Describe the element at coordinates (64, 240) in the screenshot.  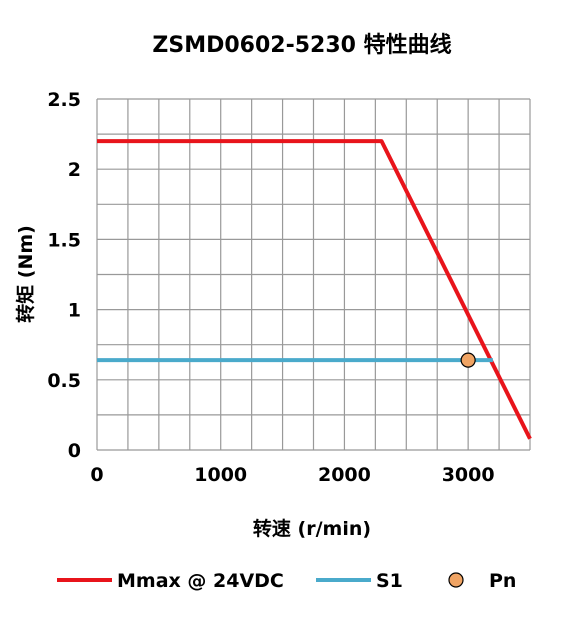
I see `y-tick-label: 1.5` at that location.